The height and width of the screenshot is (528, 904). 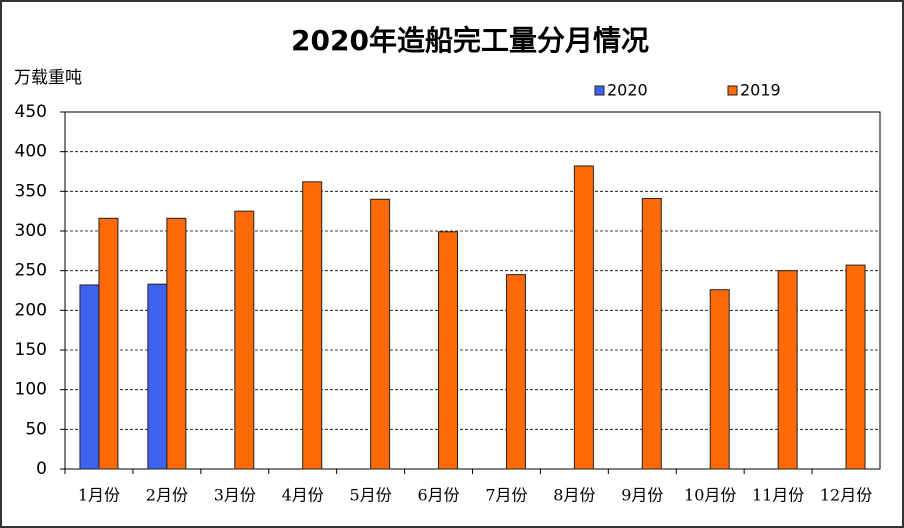 What do you see at coordinates (31, 390) in the screenshot?
I see `y-tick-label: 100` at bounding box center [31, 390].